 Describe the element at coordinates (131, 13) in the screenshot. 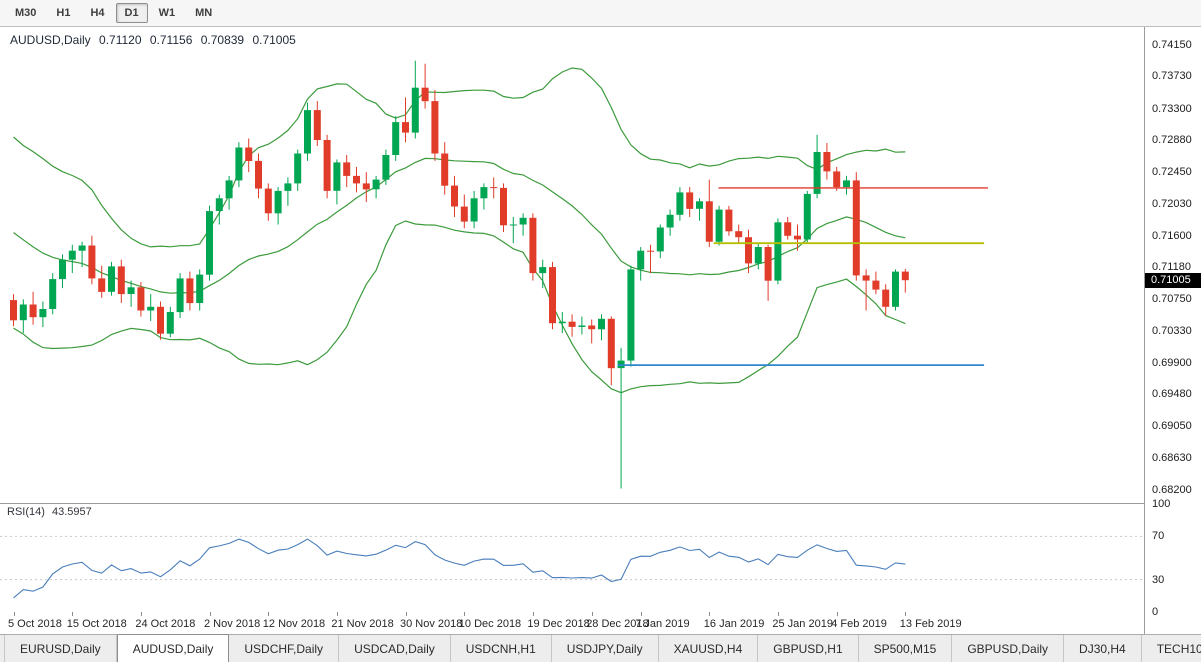

I see `timeframe-button-d1: D1` at that location.